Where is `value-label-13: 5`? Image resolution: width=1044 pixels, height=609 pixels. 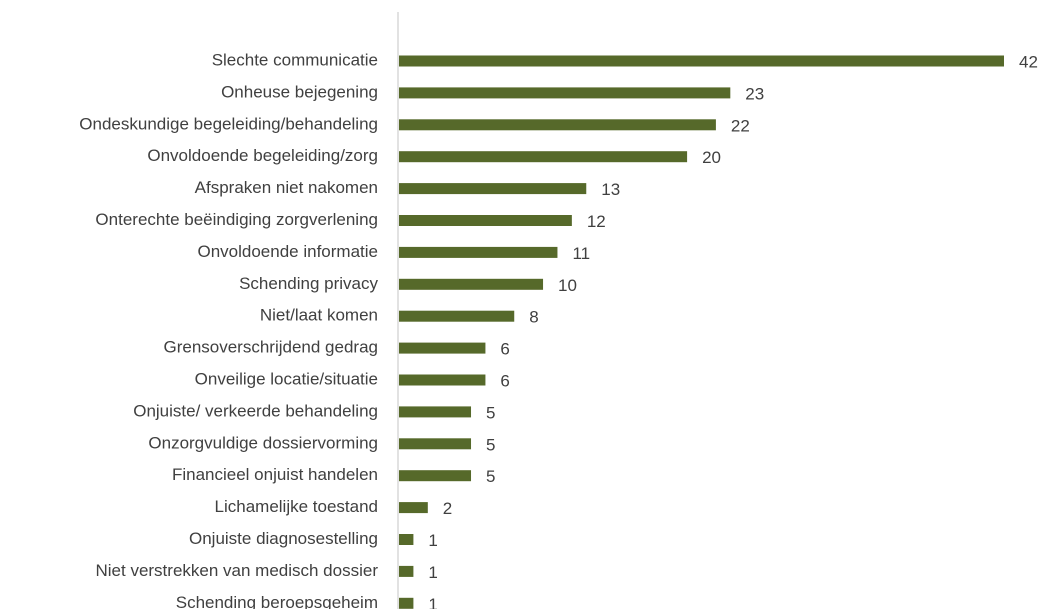 value-label-13: 5 is located at coordinates (490, 476).